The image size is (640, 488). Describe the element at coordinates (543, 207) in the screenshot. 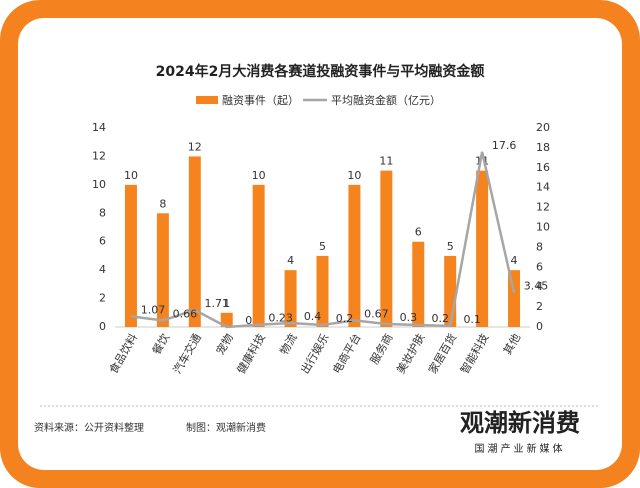

I see `y2-tick-label: 12` at that location.